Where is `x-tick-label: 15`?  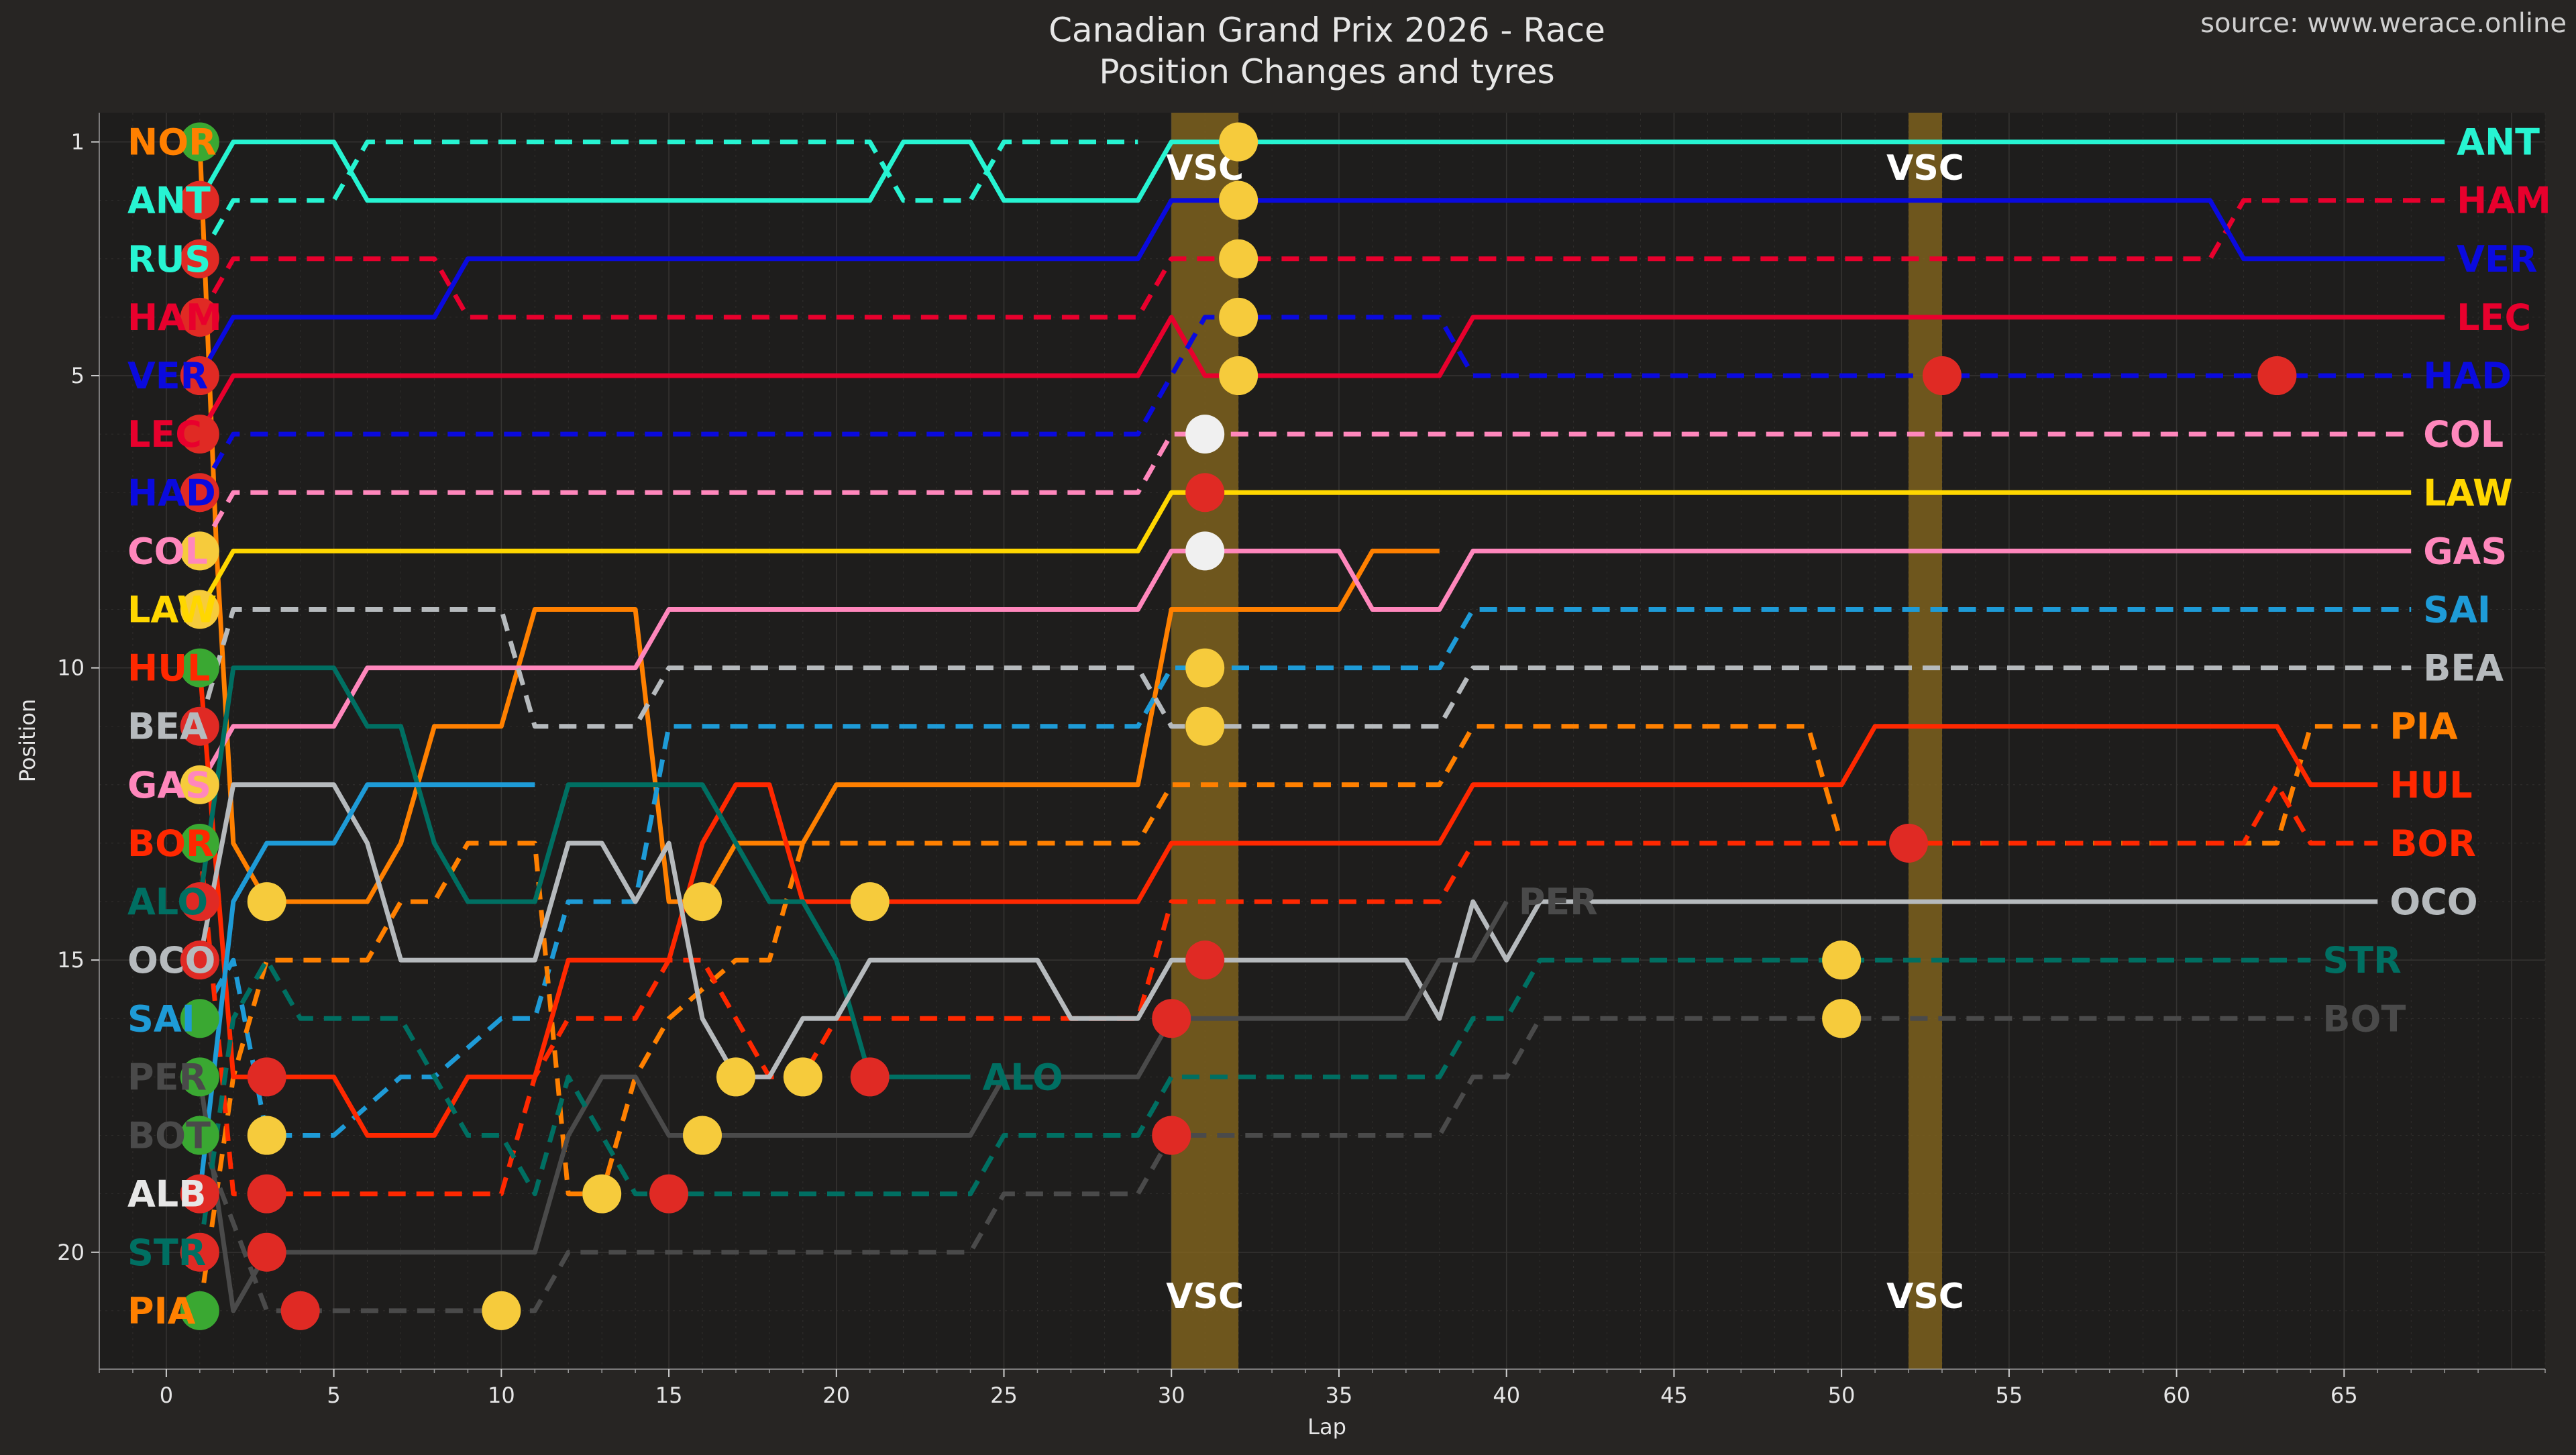 x-tick-label: 15 is located at coordinates (669, 1395).